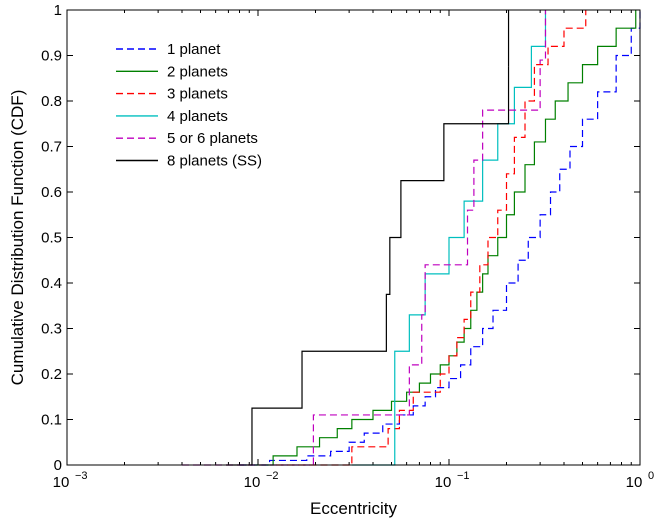 The width and height of the screenshot is (658, 522). Describe the element at coordinates (194, 49) in the screenshot. I see `legend-label: 1 planet` at that location.